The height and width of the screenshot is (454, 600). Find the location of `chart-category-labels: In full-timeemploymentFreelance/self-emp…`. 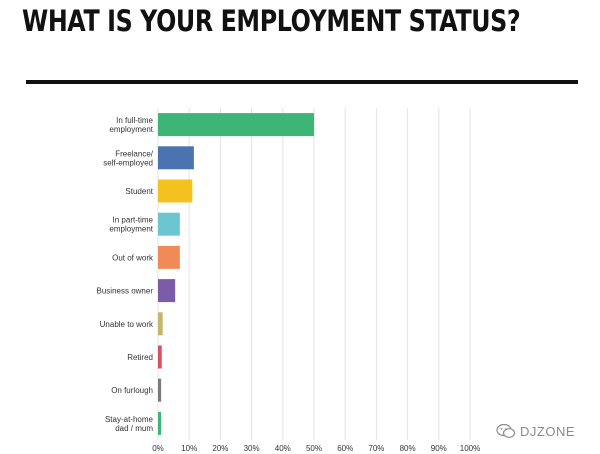

chart-category-labels: In full-timeemploymentFreelance/self-emp… is located at coordinates (125, 274).